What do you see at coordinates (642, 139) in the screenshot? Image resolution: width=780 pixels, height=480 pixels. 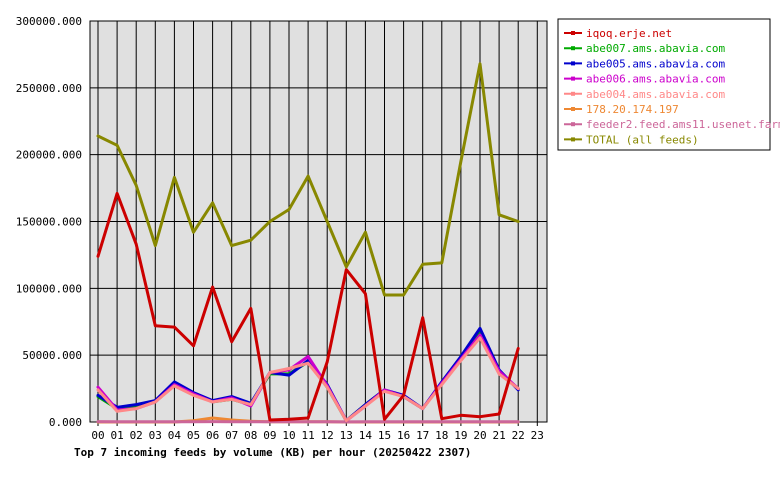 I see `legend-label: TOTAL (all feeds)` at bounding box center [642, 139].